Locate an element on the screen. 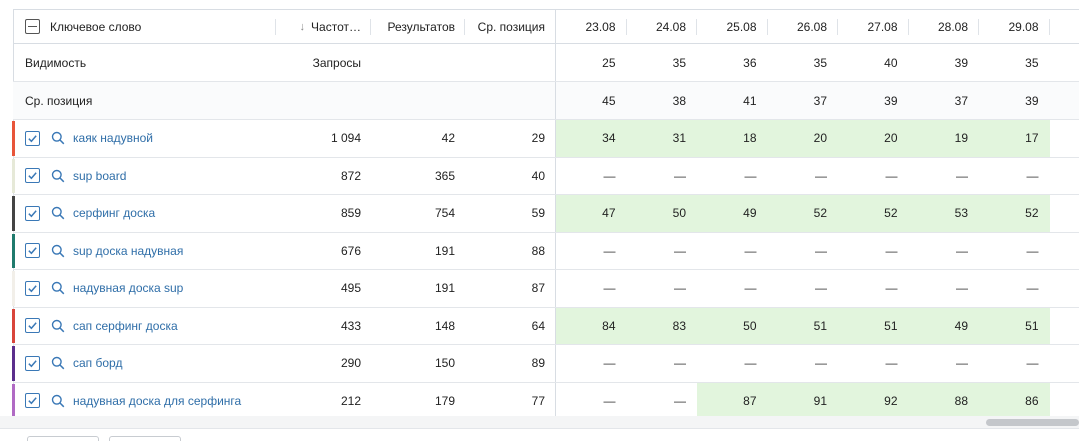  frequency-cell: 433 is located at coordinates (323, 326).